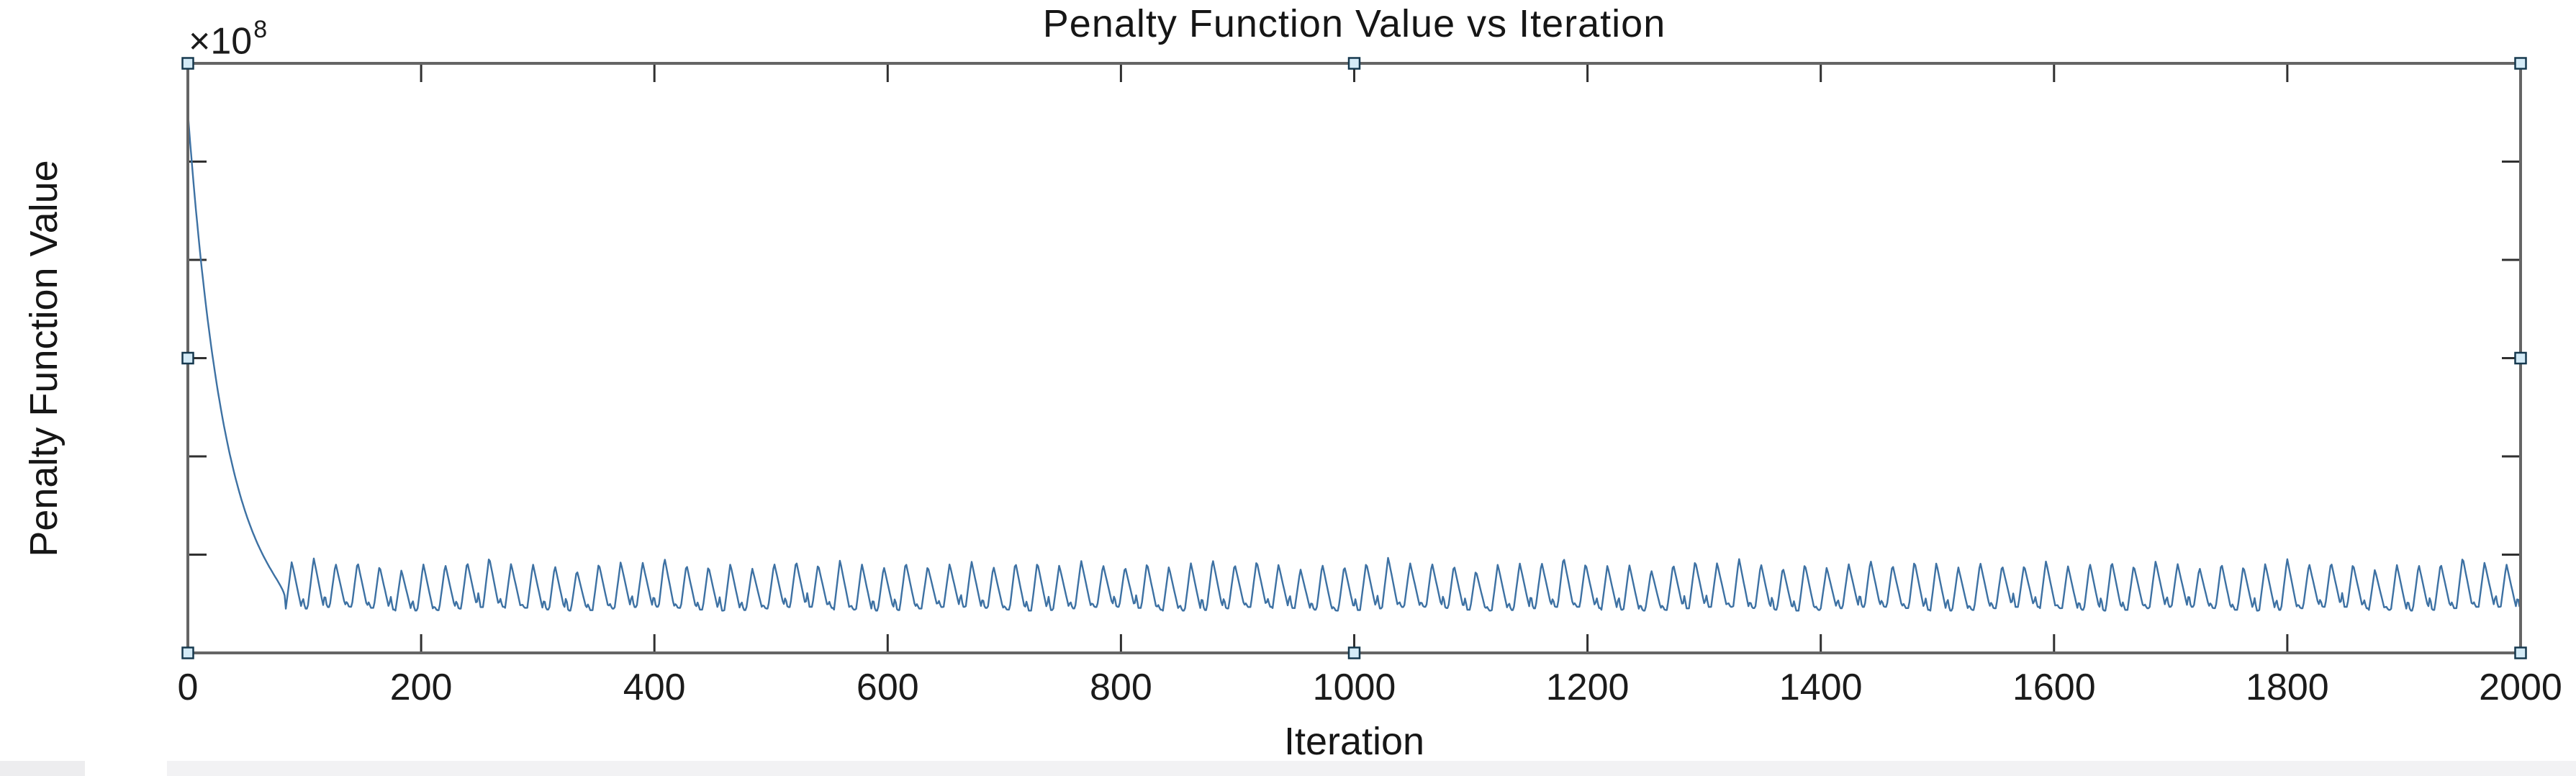 Image resolution: width=2576 pixels, height=776 pixels. Describe the element at coordinates (421, 687) in the screenshot. I see `x-tick-label: 200` at that location.